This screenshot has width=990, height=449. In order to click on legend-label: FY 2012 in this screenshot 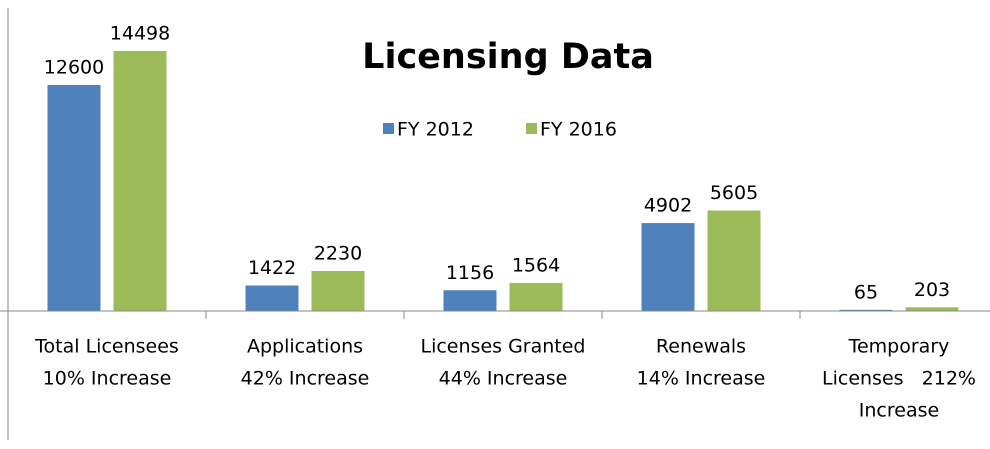, I will do `click(435, 130)`.